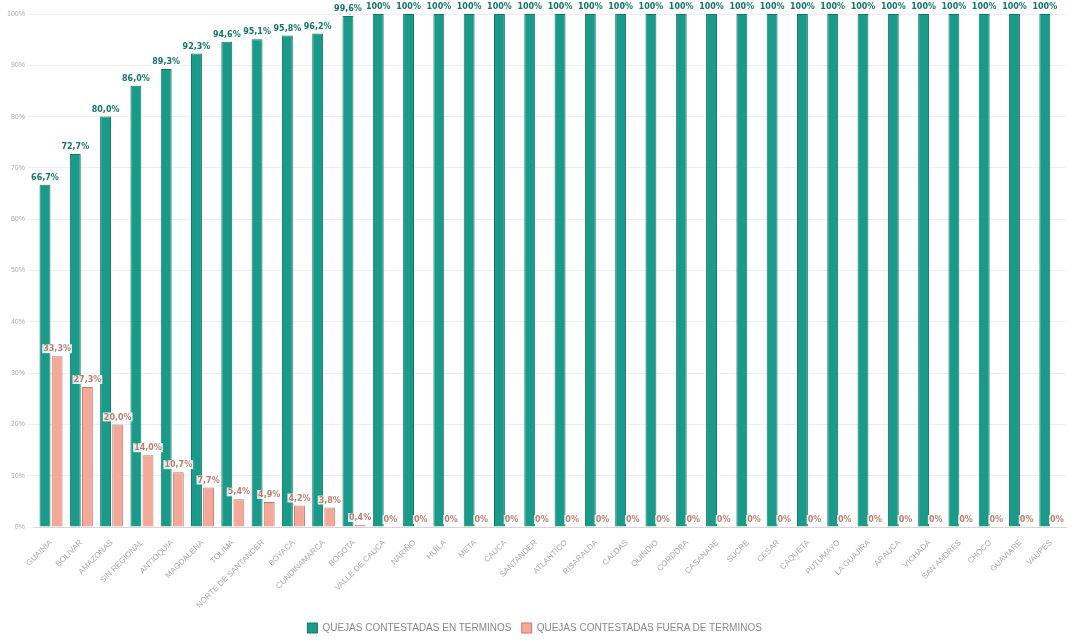  I want to click on data-label: 33,3%, so click(57, 349).